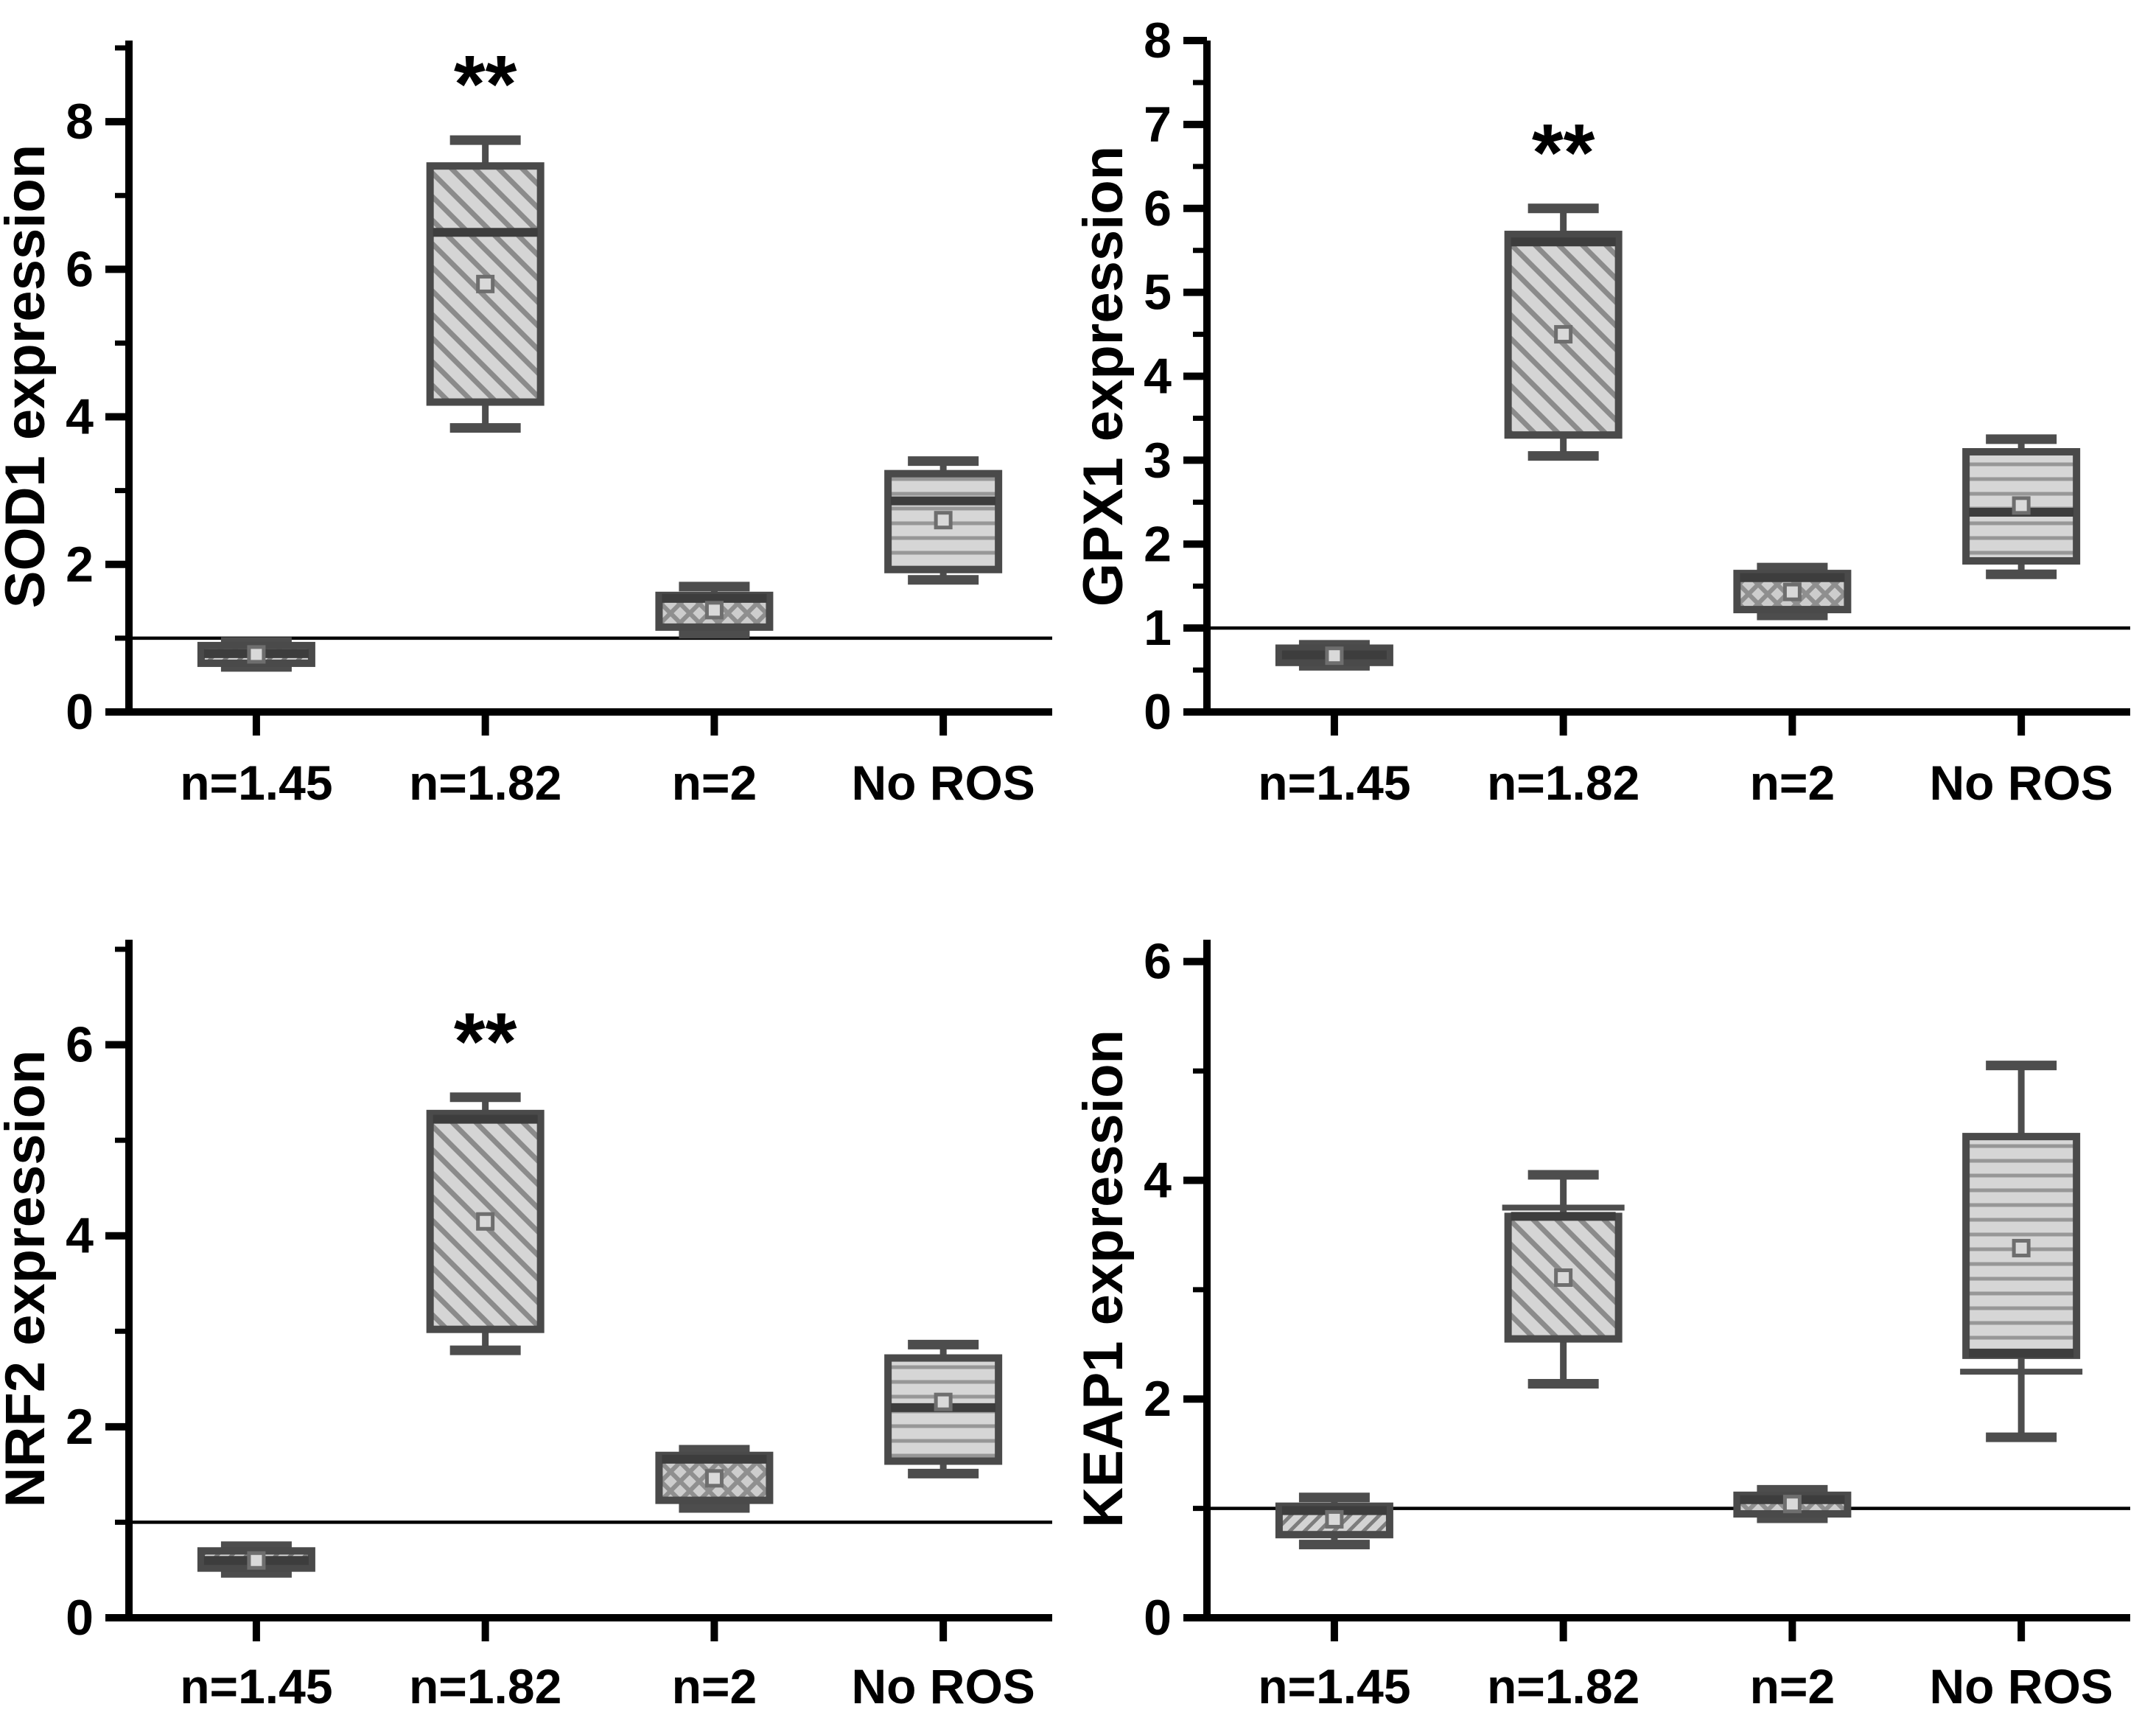 This screenshot has width=2156, height=1718. What do you see at coordinates (1158, 125) in the screenshot?
I see `y-tick-label: 7` at bounding box center [1158, 125].